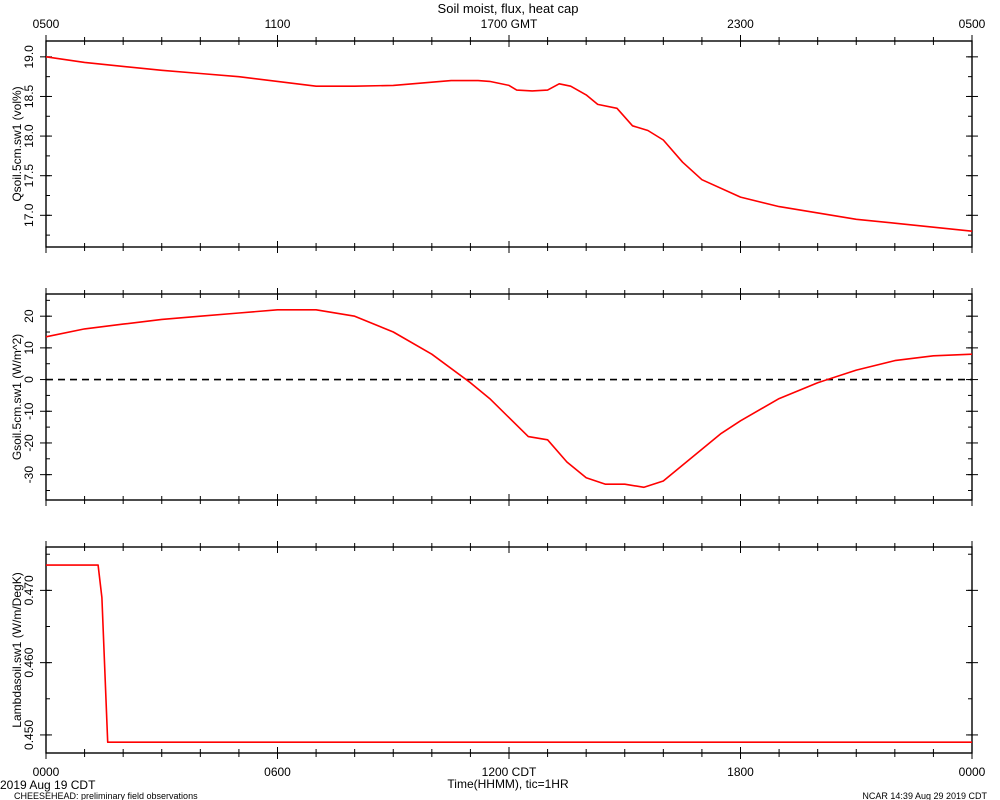 This screenshot has width=1000, height=800. What do you see at coordinates (924, 795) in the screenshot?
I see `footer-right: NCAR 14:39 Aug 29 2019 CDT` at bounding box center [924, 795].